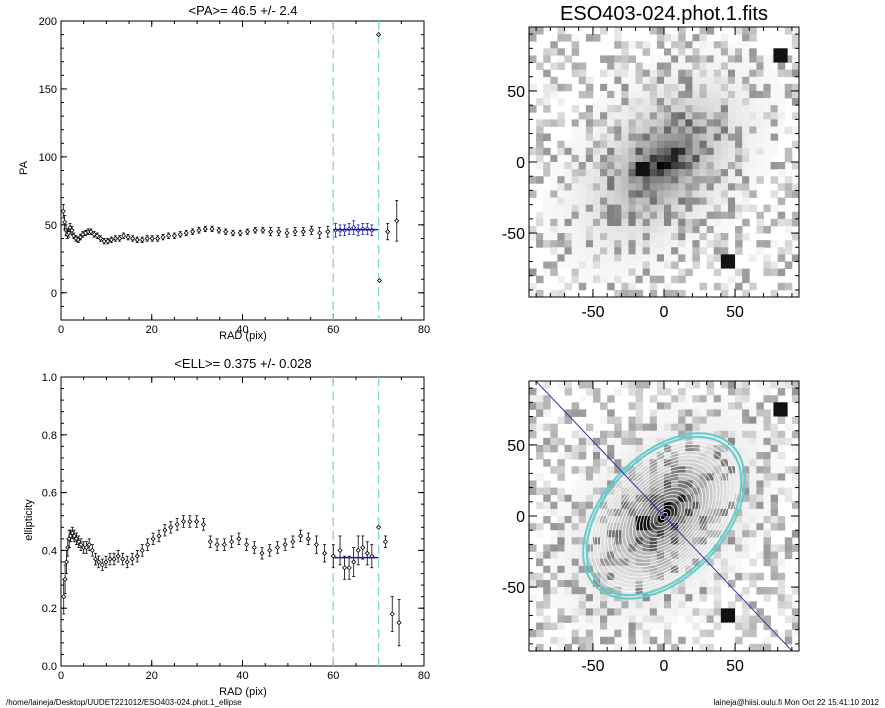 Image resolution: width=885 pixels, height=708 pixels. Describe the element at coordinates (664, 516) in the screenshot. I see `isophote-ellipse` at that location.